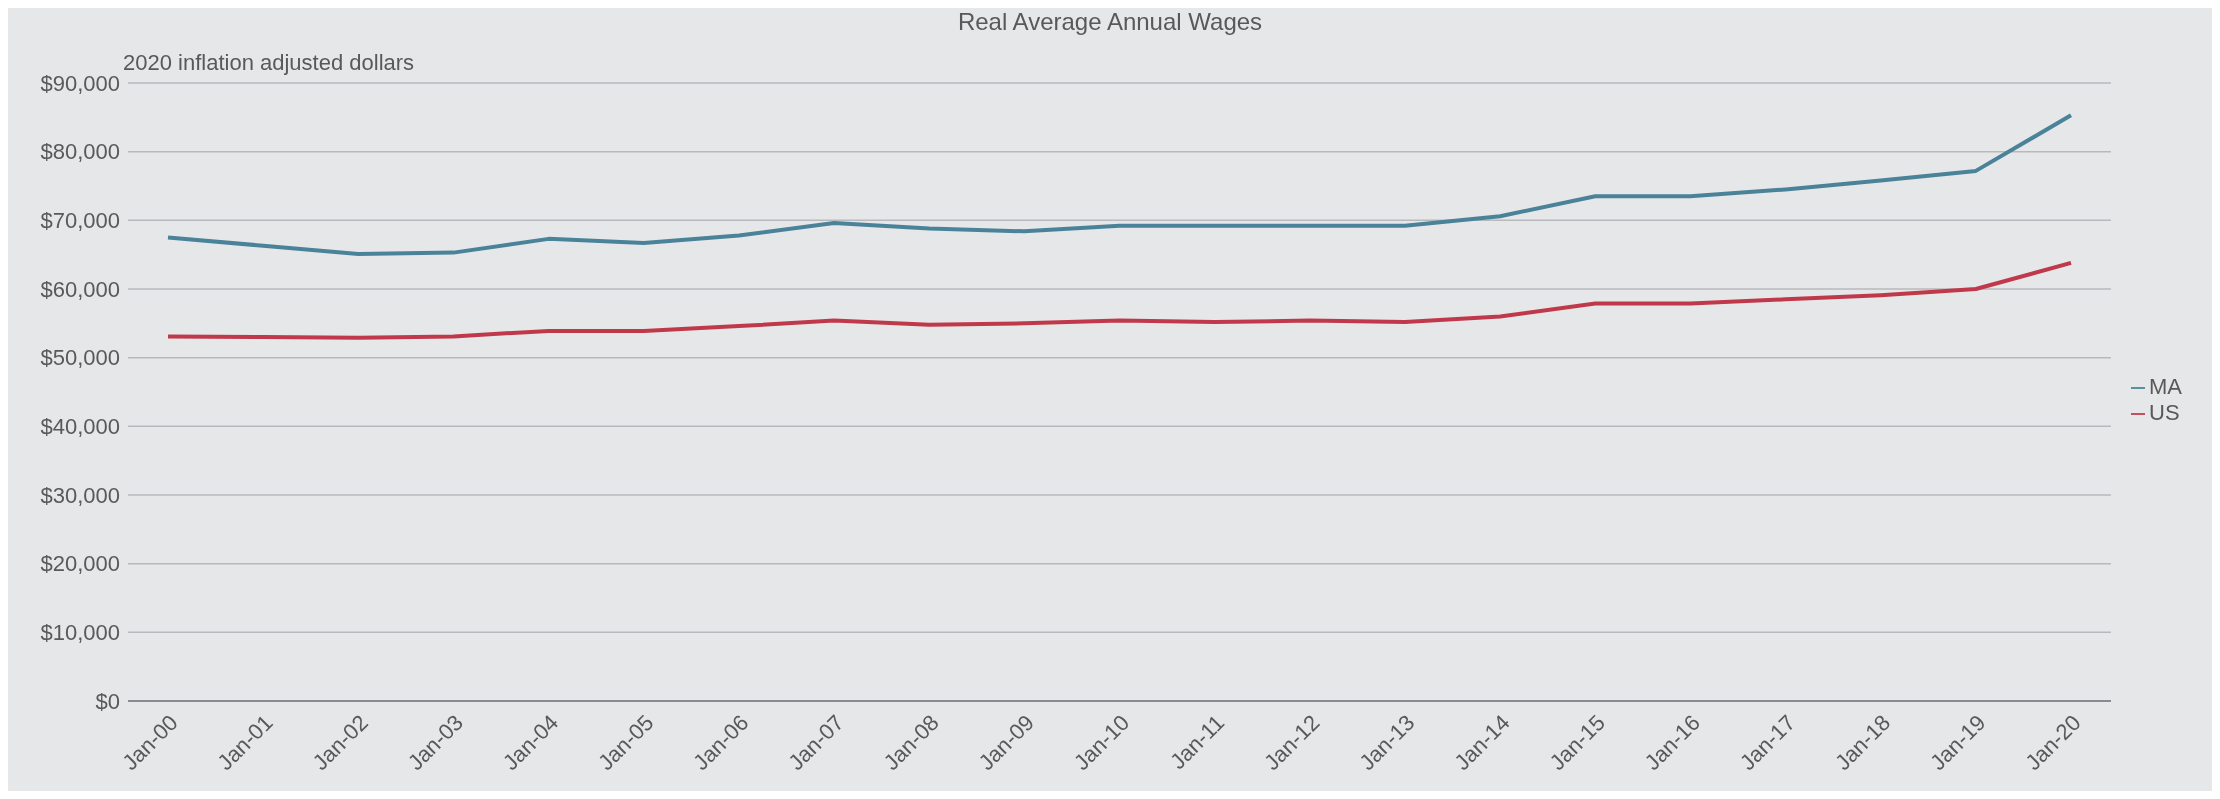 The image size is (2220, 799). I want to click on y-tick-label: $30,000, so click(80, 495).